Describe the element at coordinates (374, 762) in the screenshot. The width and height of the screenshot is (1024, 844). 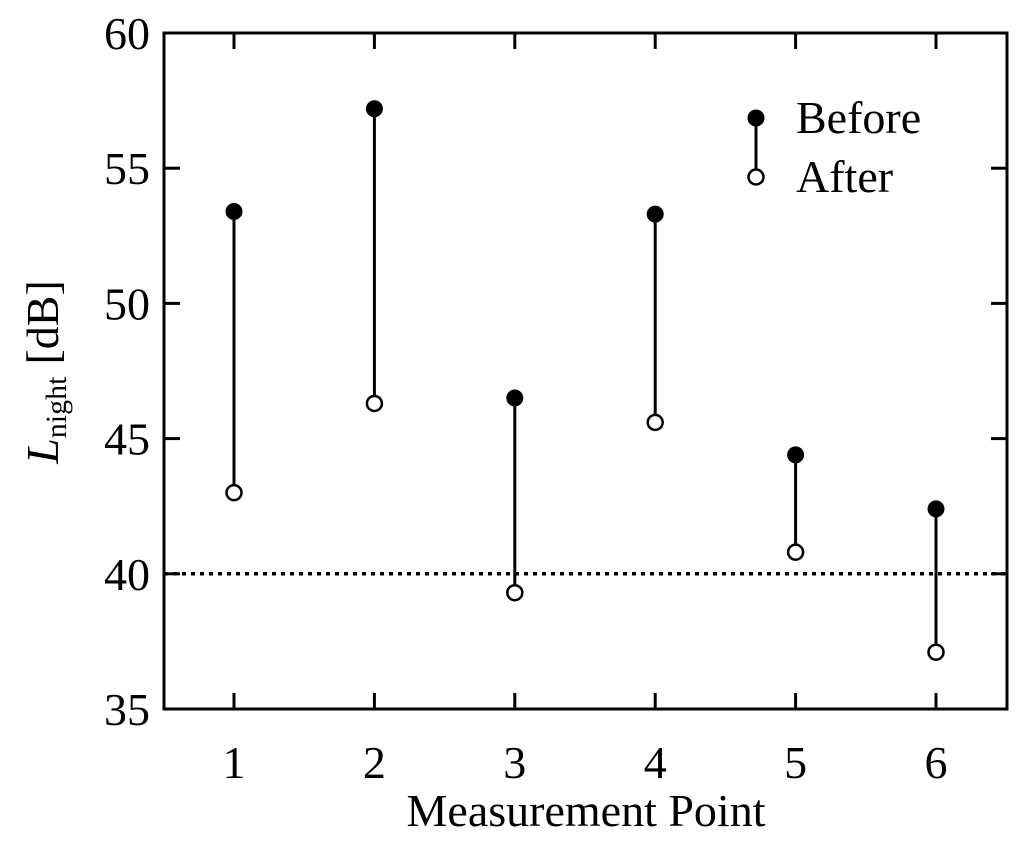
I see `x-tick-label: 2` at that location.